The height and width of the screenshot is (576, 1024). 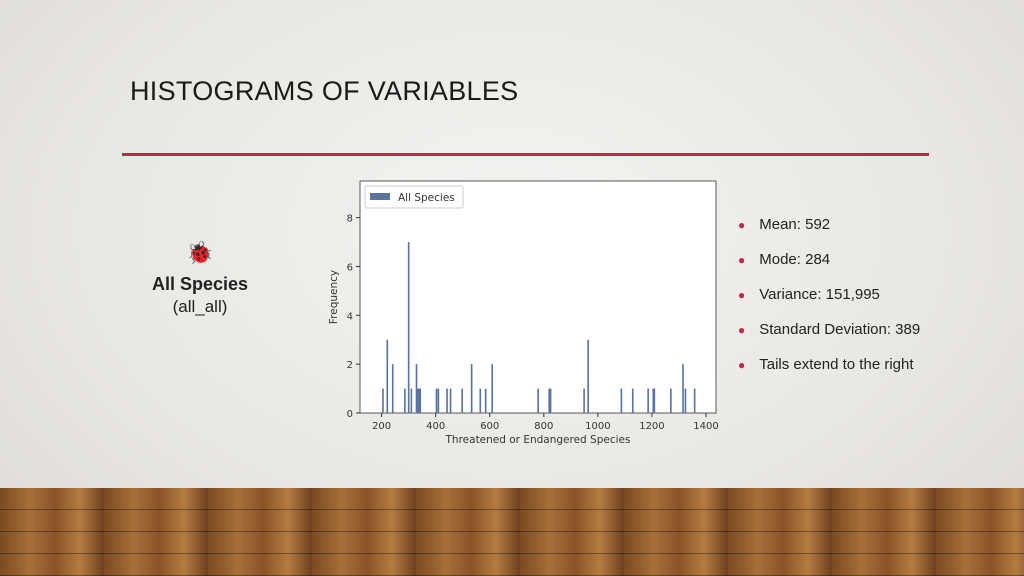 What do you see at coordinates (350, 365) in the screenshot?
I see `y-tick-label: 2` at bounding box center [350, 365].